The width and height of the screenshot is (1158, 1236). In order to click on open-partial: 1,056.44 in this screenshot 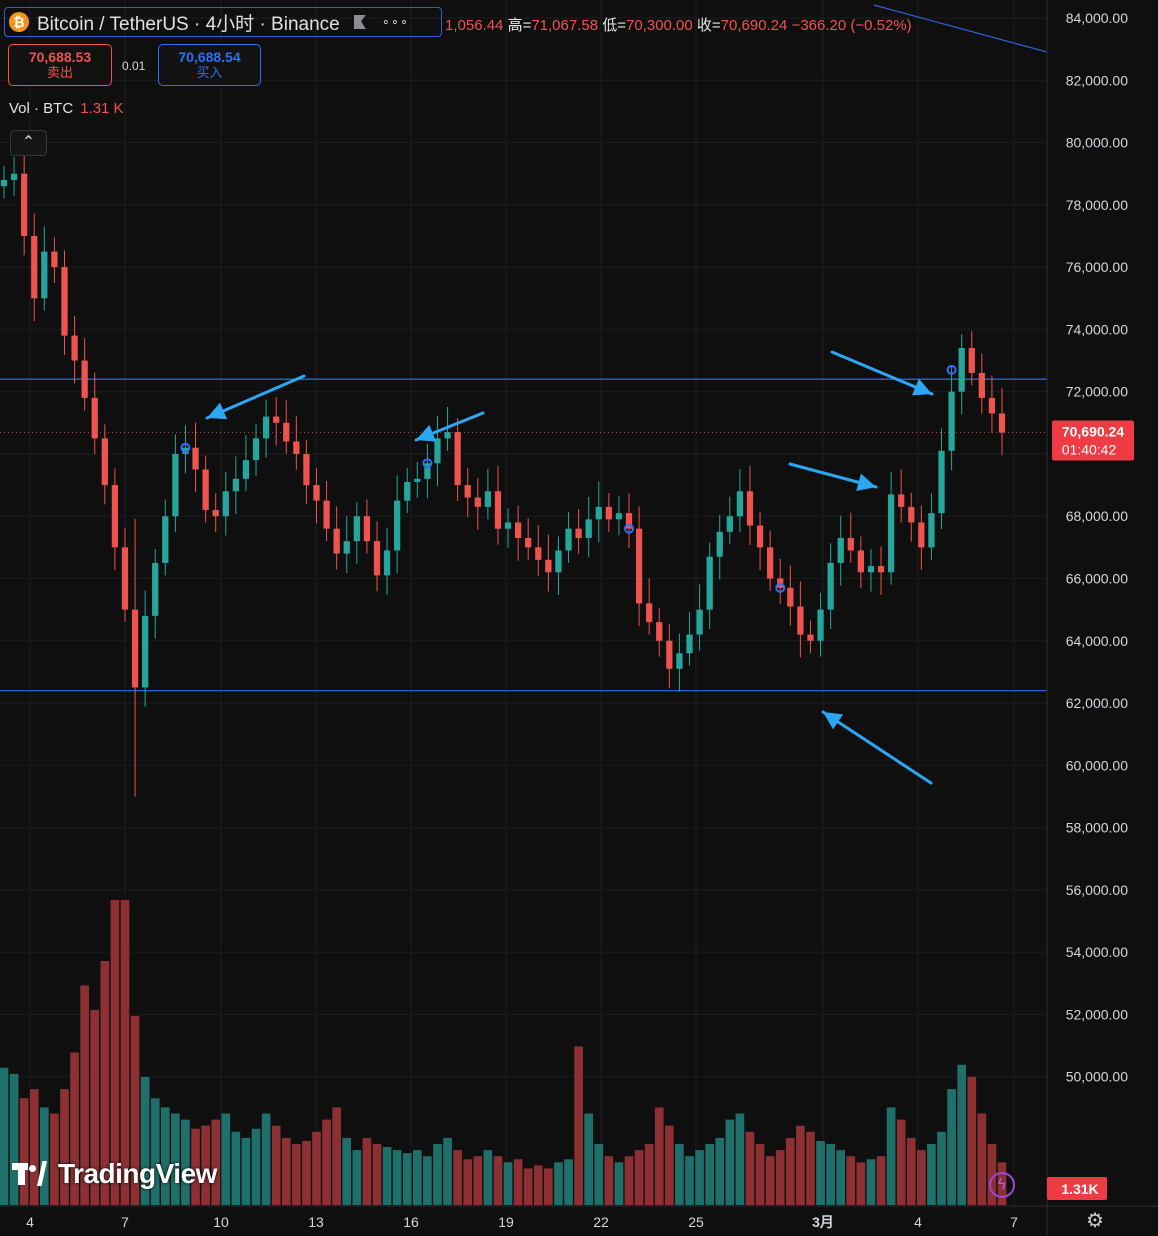, I will do `click(474, 25)`.